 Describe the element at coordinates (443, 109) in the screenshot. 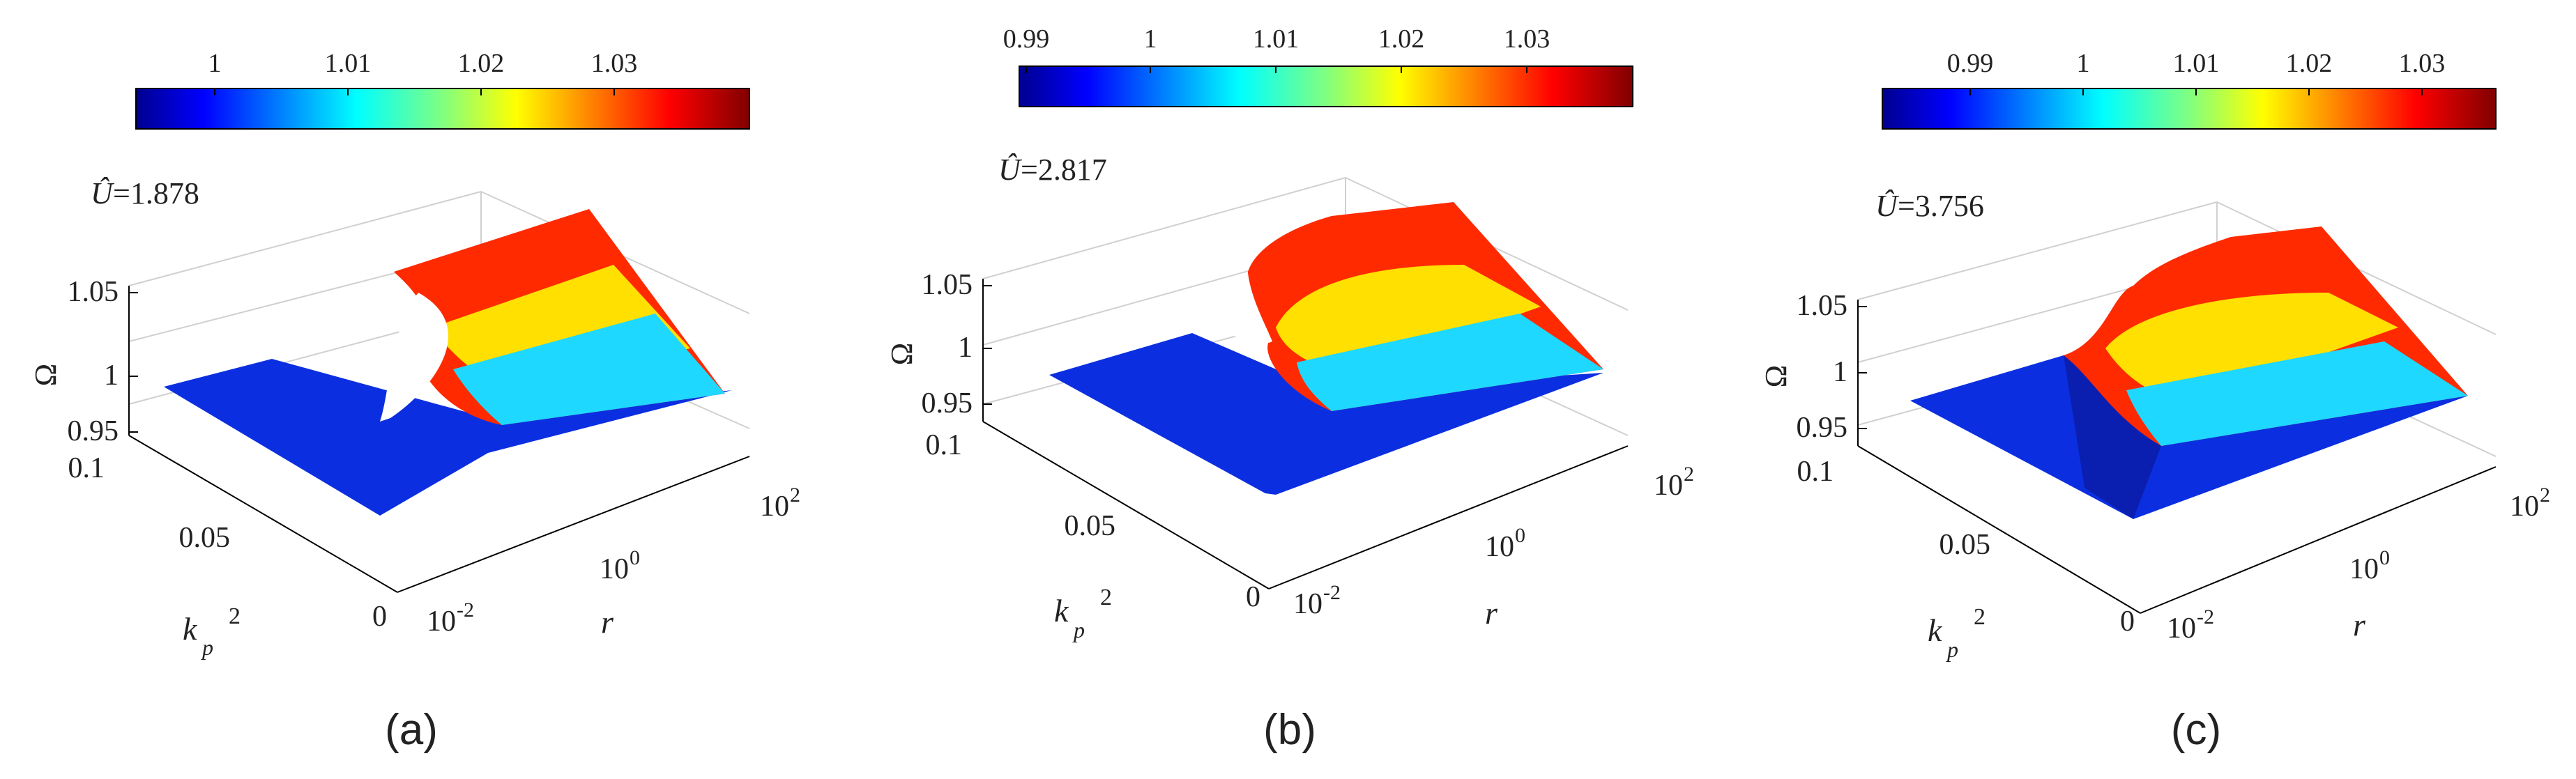

I see `colorbar-a-gradient` at that location.